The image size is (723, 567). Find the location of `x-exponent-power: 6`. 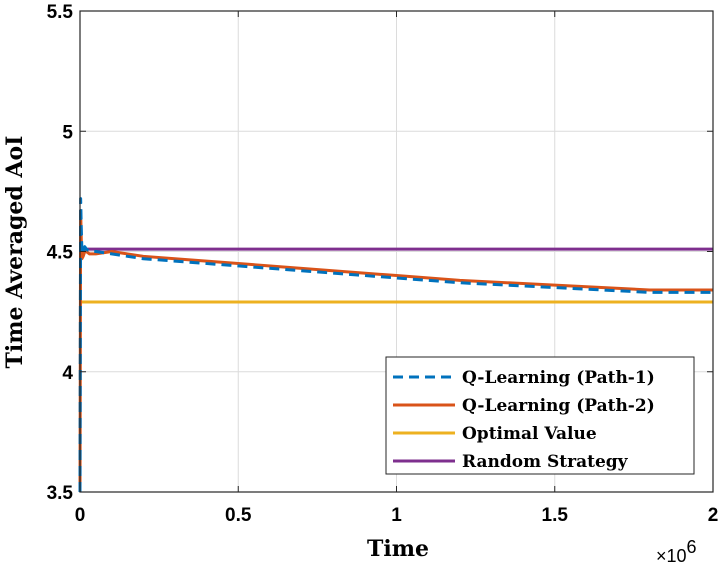

x-exponent-power: 6 is located at coordinates (692, 547).